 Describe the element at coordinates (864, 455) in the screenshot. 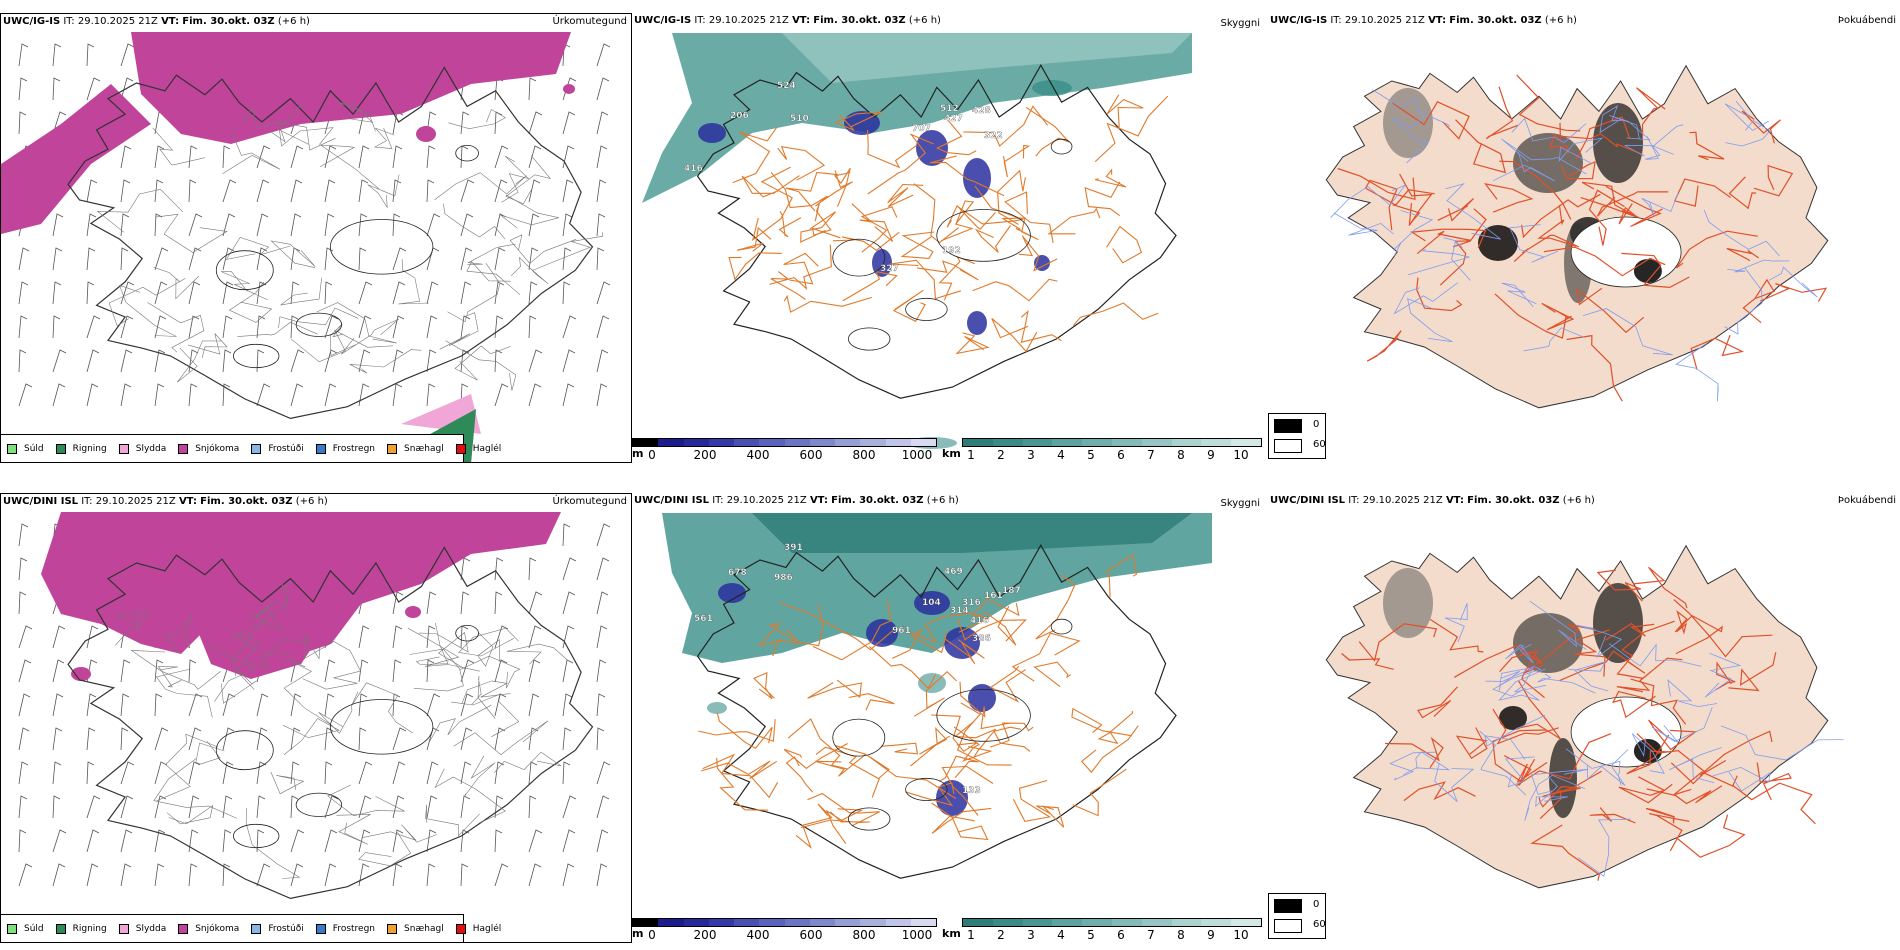

I see `colorbar-tick: 800` at that location.